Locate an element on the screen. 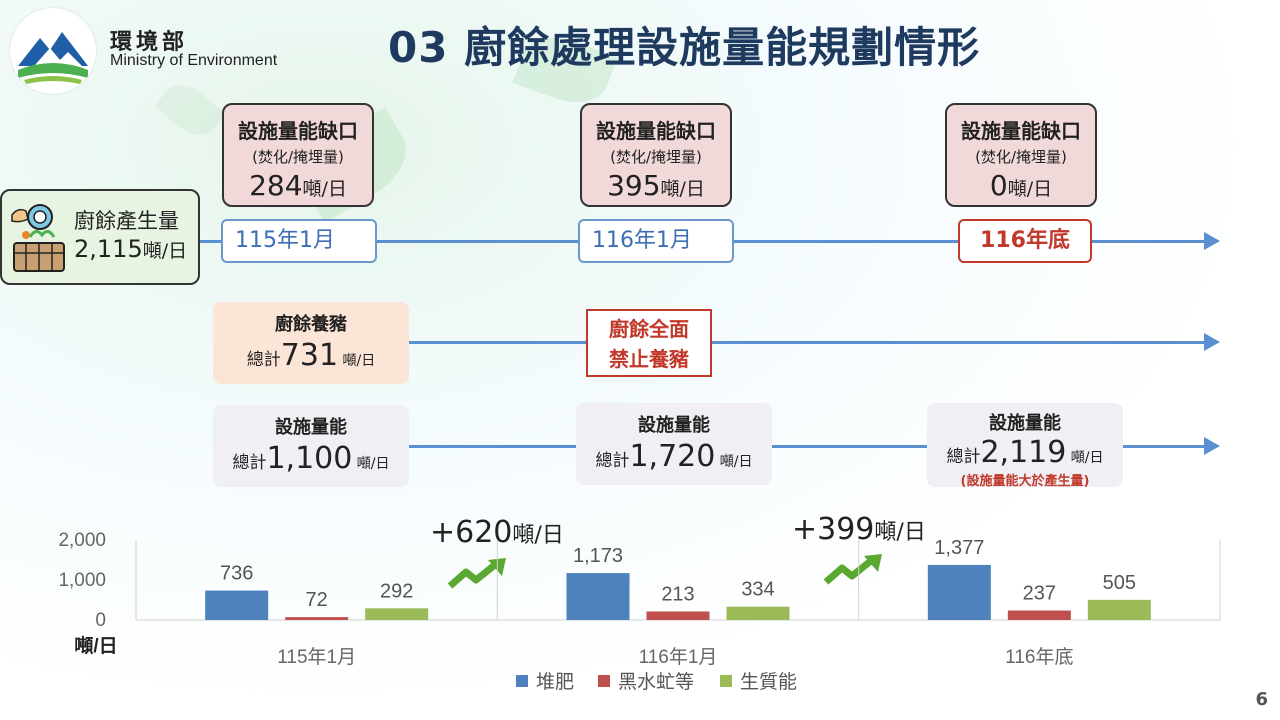 The image size is (1280, 720). bar-value-label: 505 is located at coordinates (1119, 583).